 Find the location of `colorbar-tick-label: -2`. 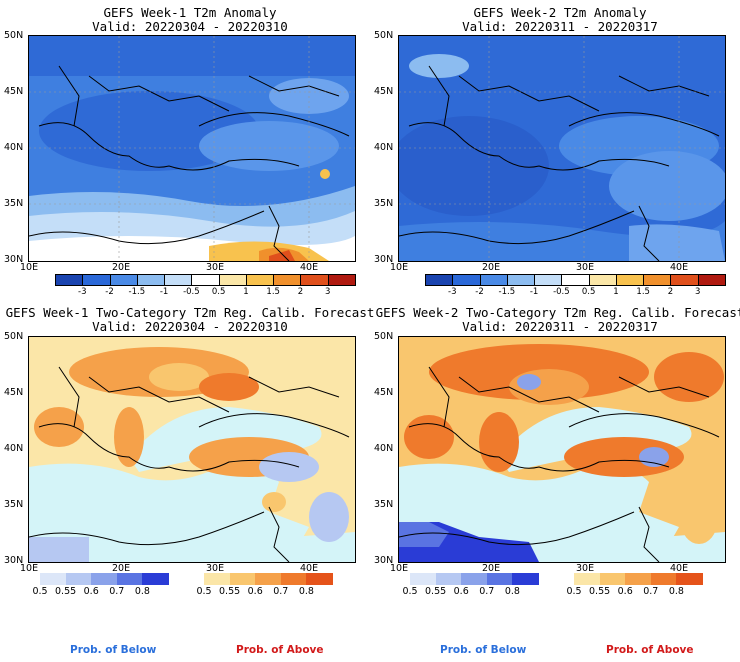

colorbar-tick-label: -2 is located at coordinates (109, 292).